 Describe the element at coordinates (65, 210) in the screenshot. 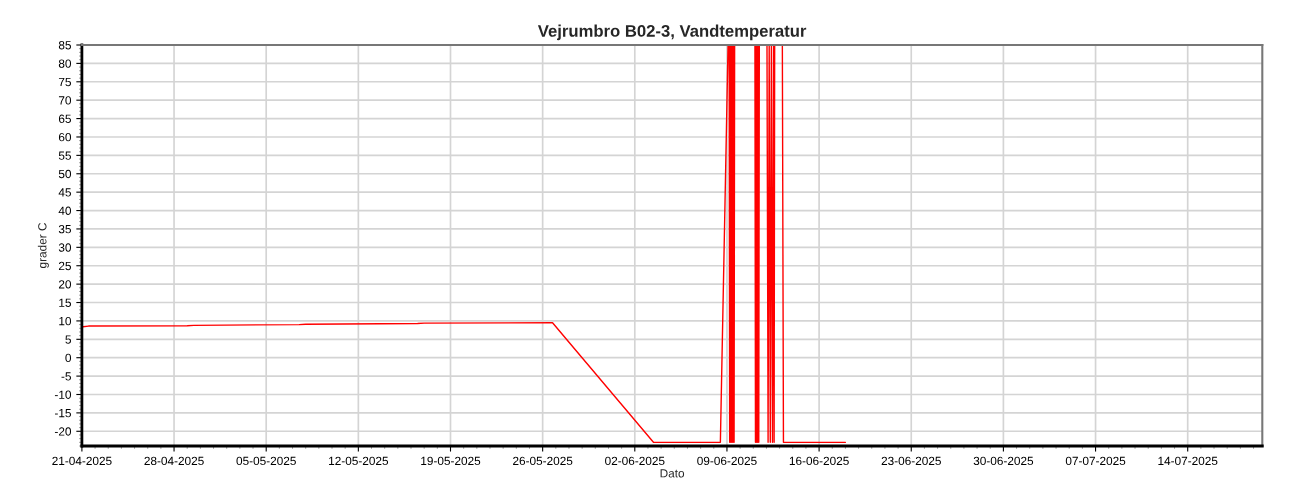

I see `y-tick-label: 40` at that location.